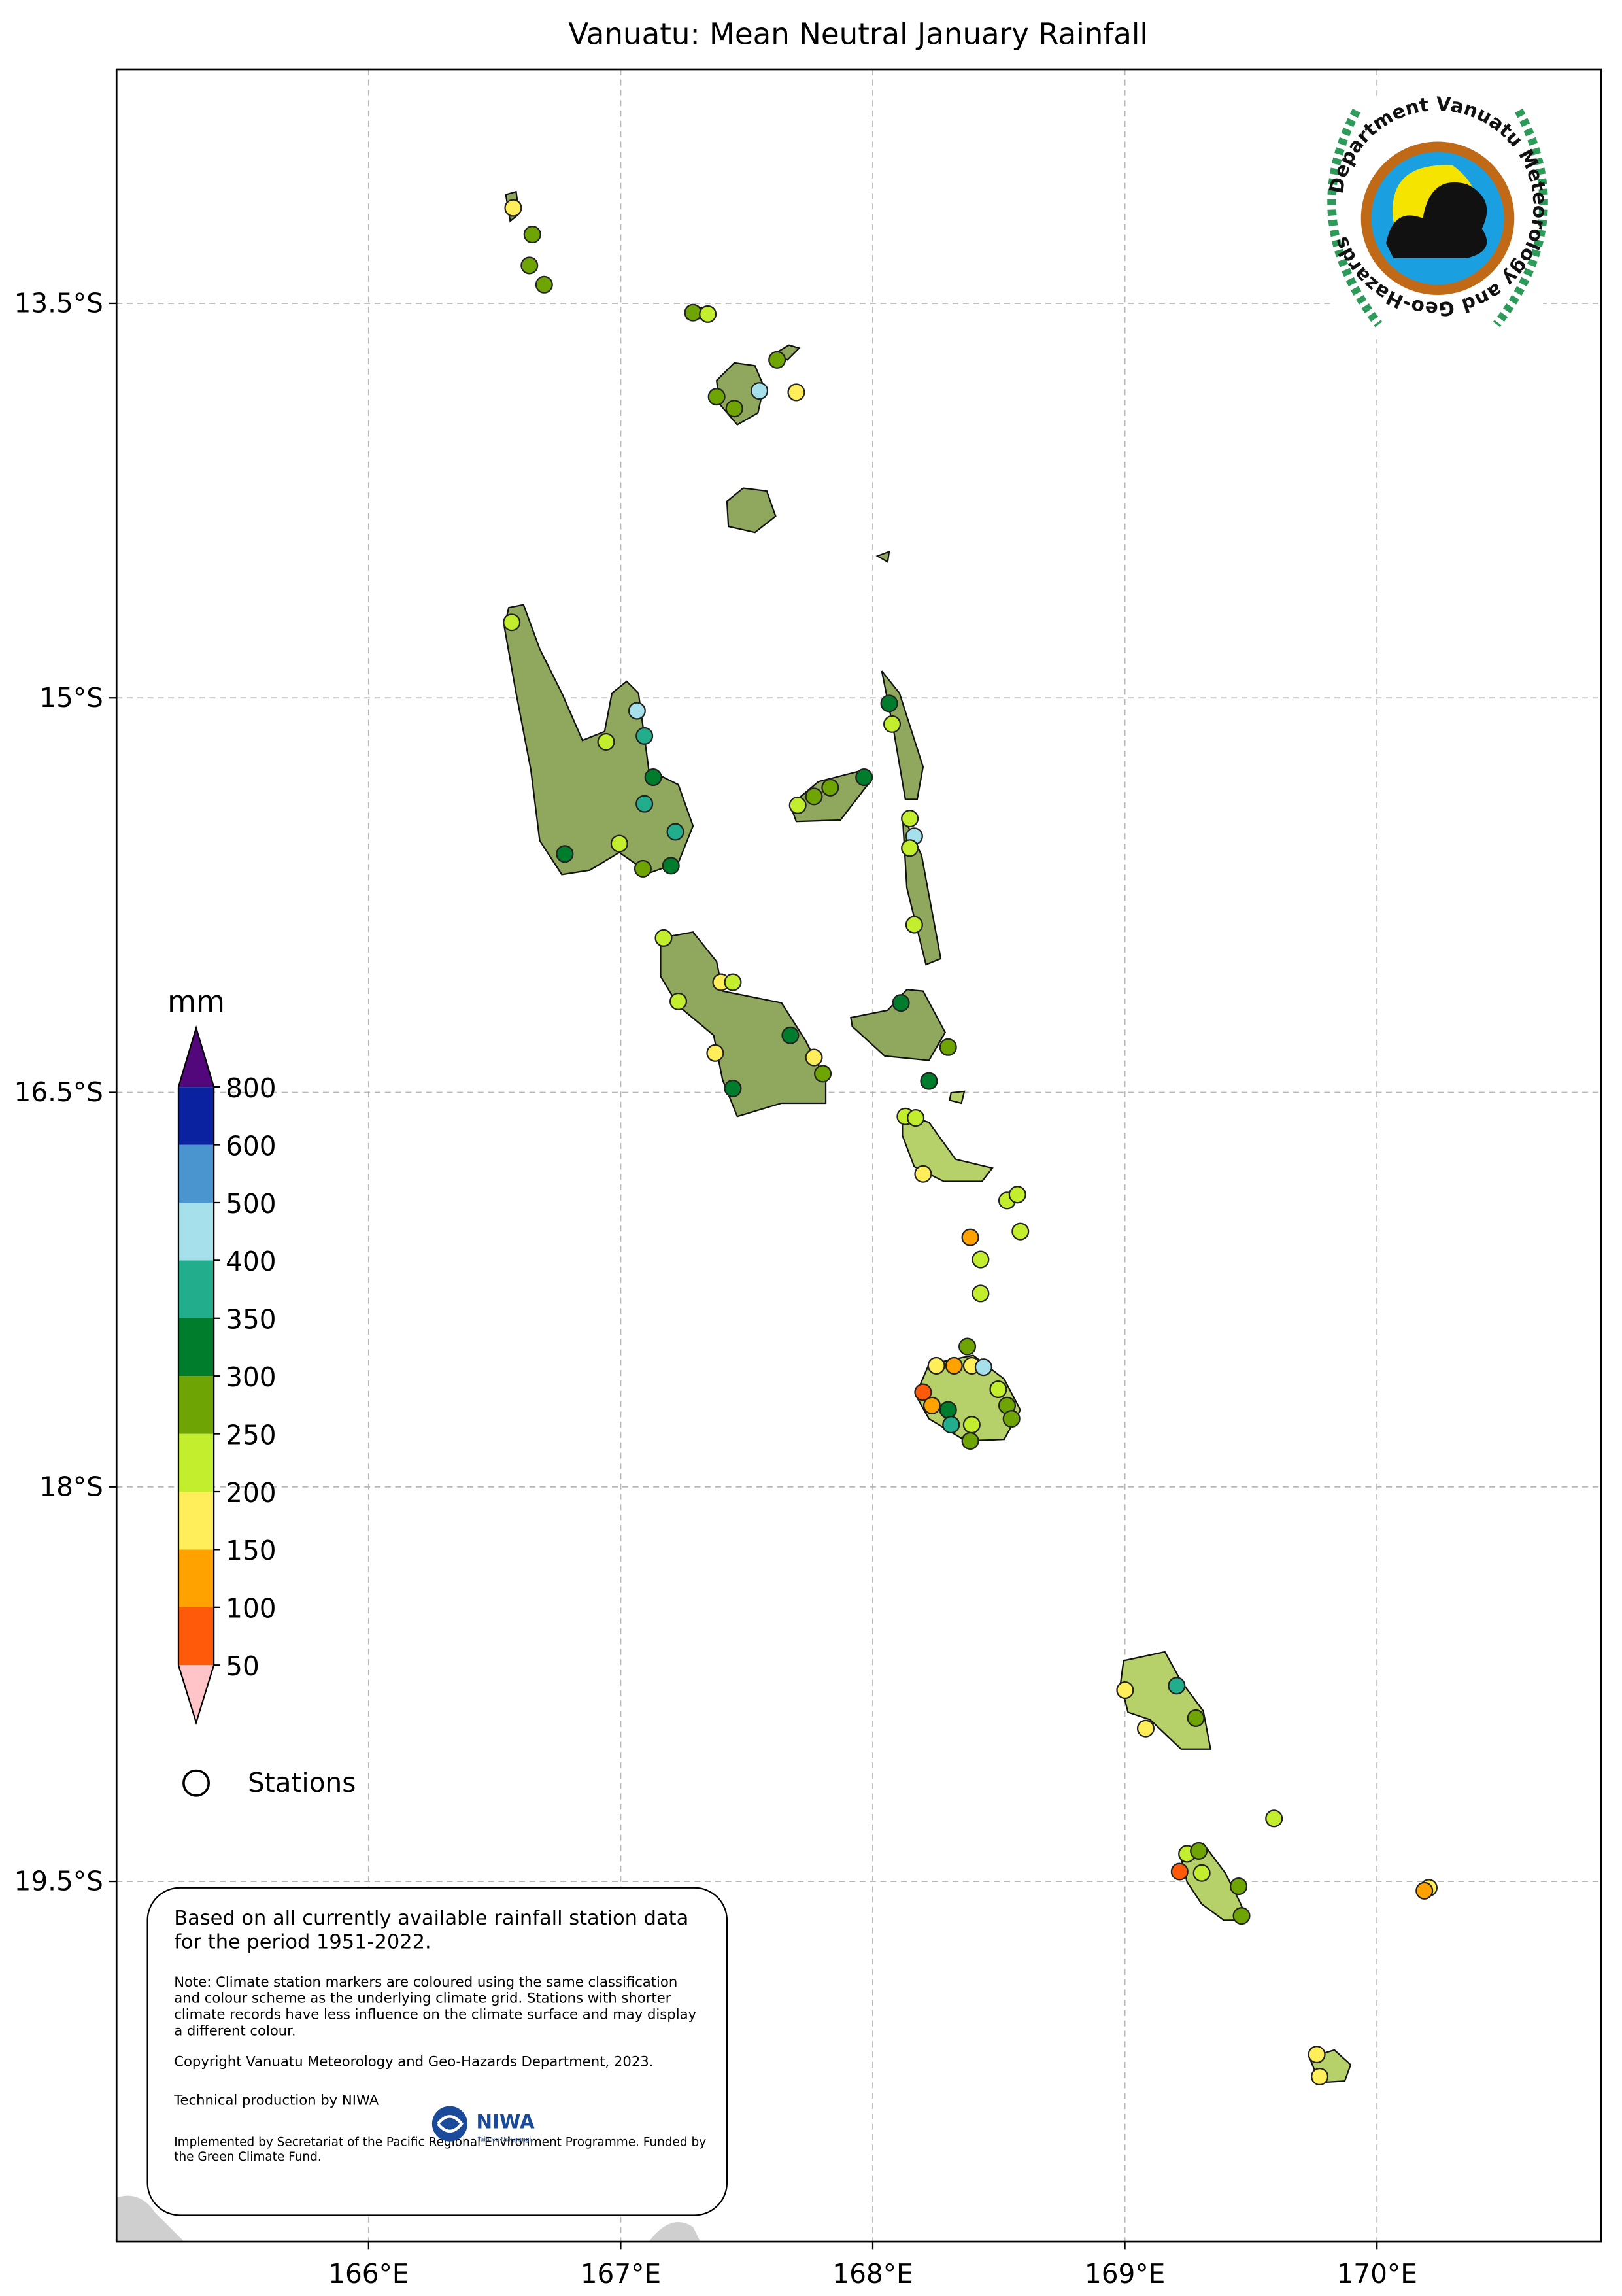 The height and width of the screenshot is (2296, 1622). I want to click on niwa-text: NIWA, so click(506, 2121).